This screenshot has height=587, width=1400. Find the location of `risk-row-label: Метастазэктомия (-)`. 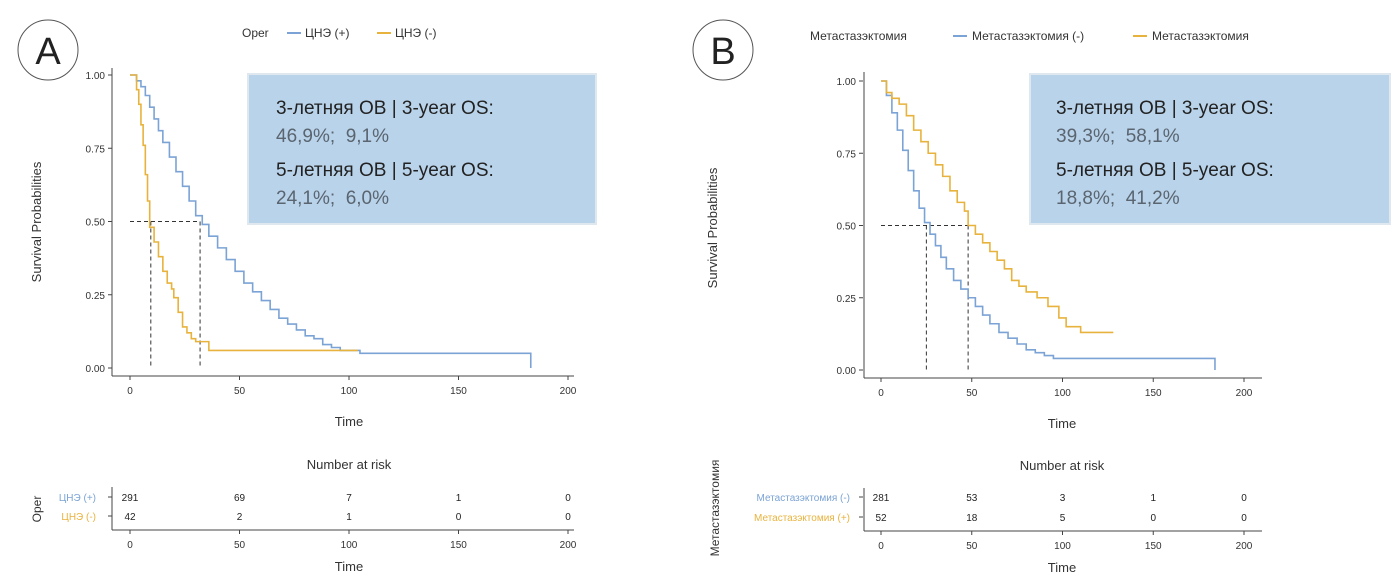

risk-row-label: Метастазэктомия (-) is located at coordinates (803, 498).